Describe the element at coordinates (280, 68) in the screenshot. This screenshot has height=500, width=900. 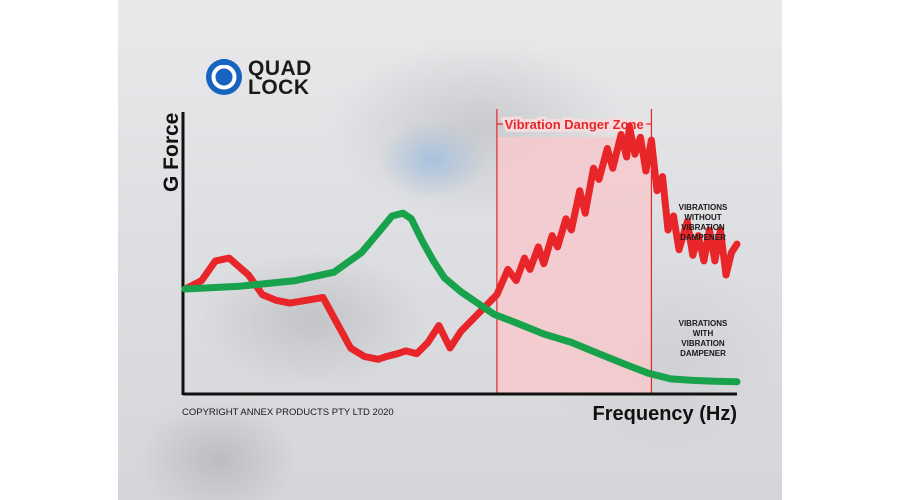
I see `logo-text-line1: QUAD` at that location.